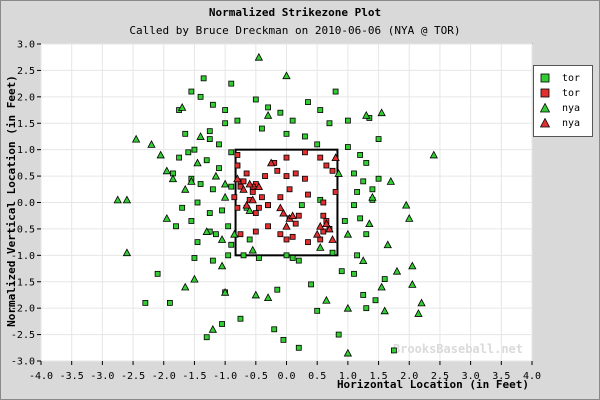 The height and width of the screenshot is (400, 600). Describe the element at coordinates (26, 71) in the screenshot. I see `y-tick-label: 2.5` at that location.